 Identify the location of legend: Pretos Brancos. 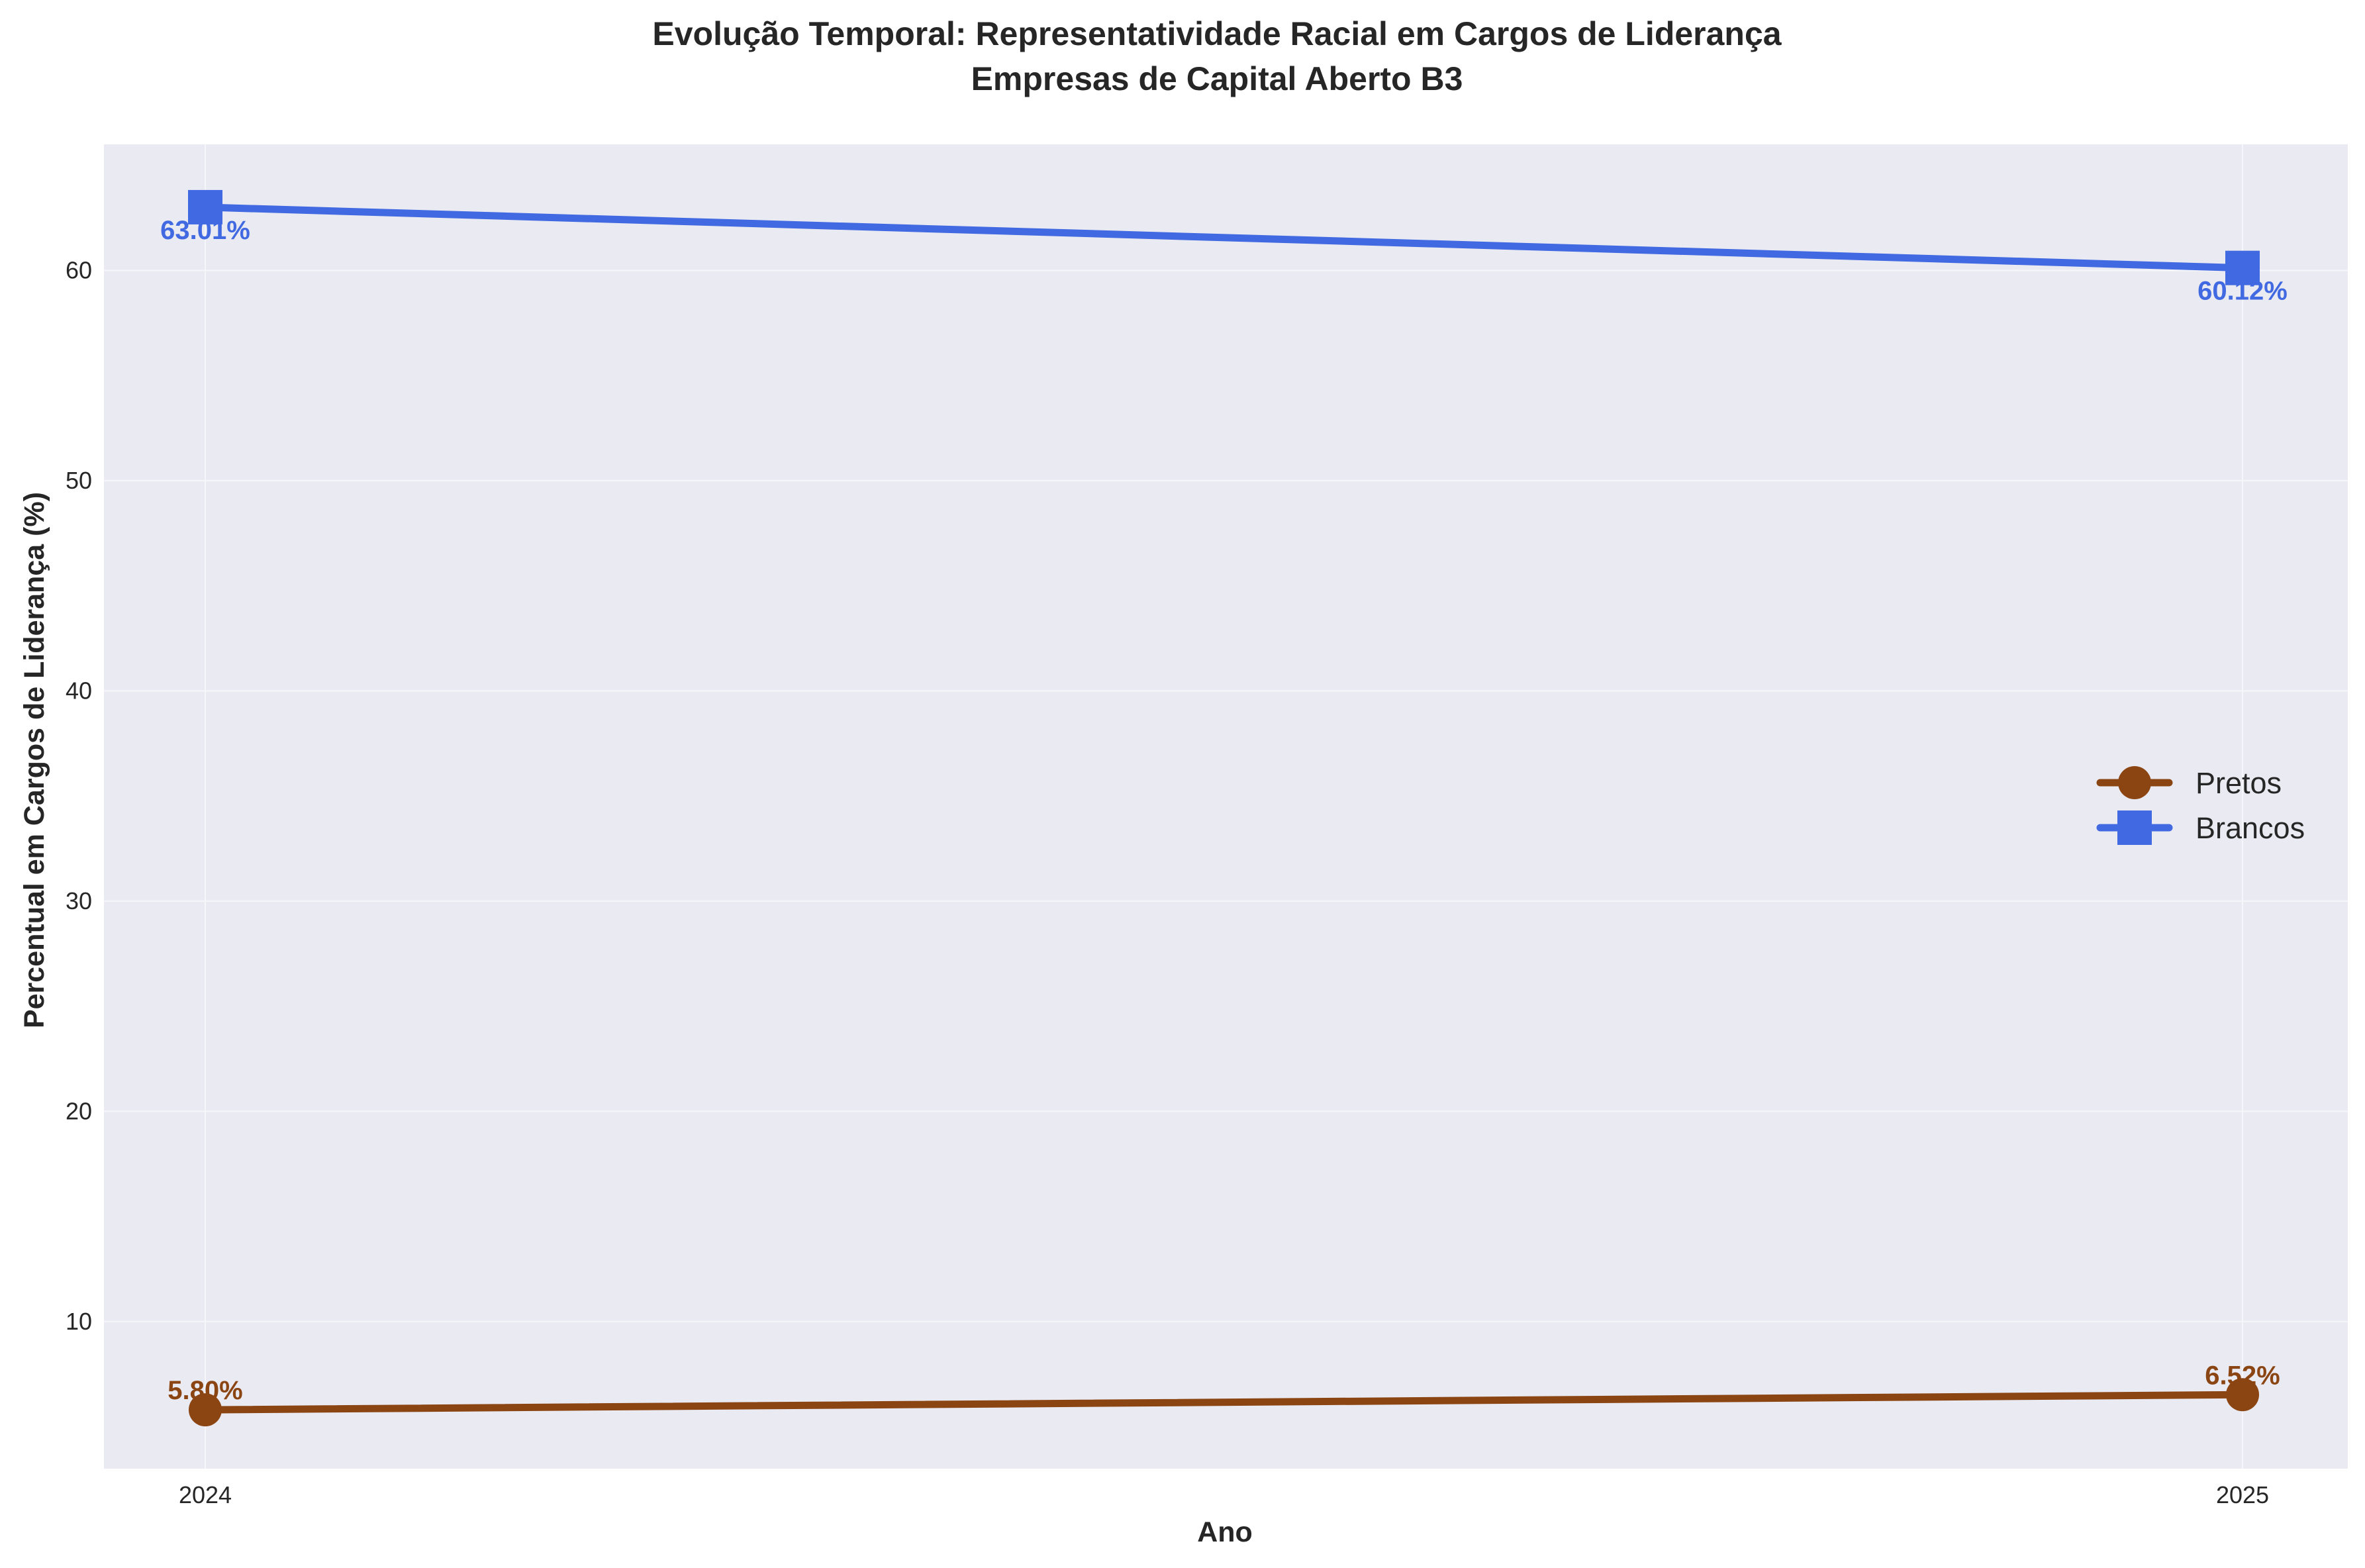
(2201, 805).